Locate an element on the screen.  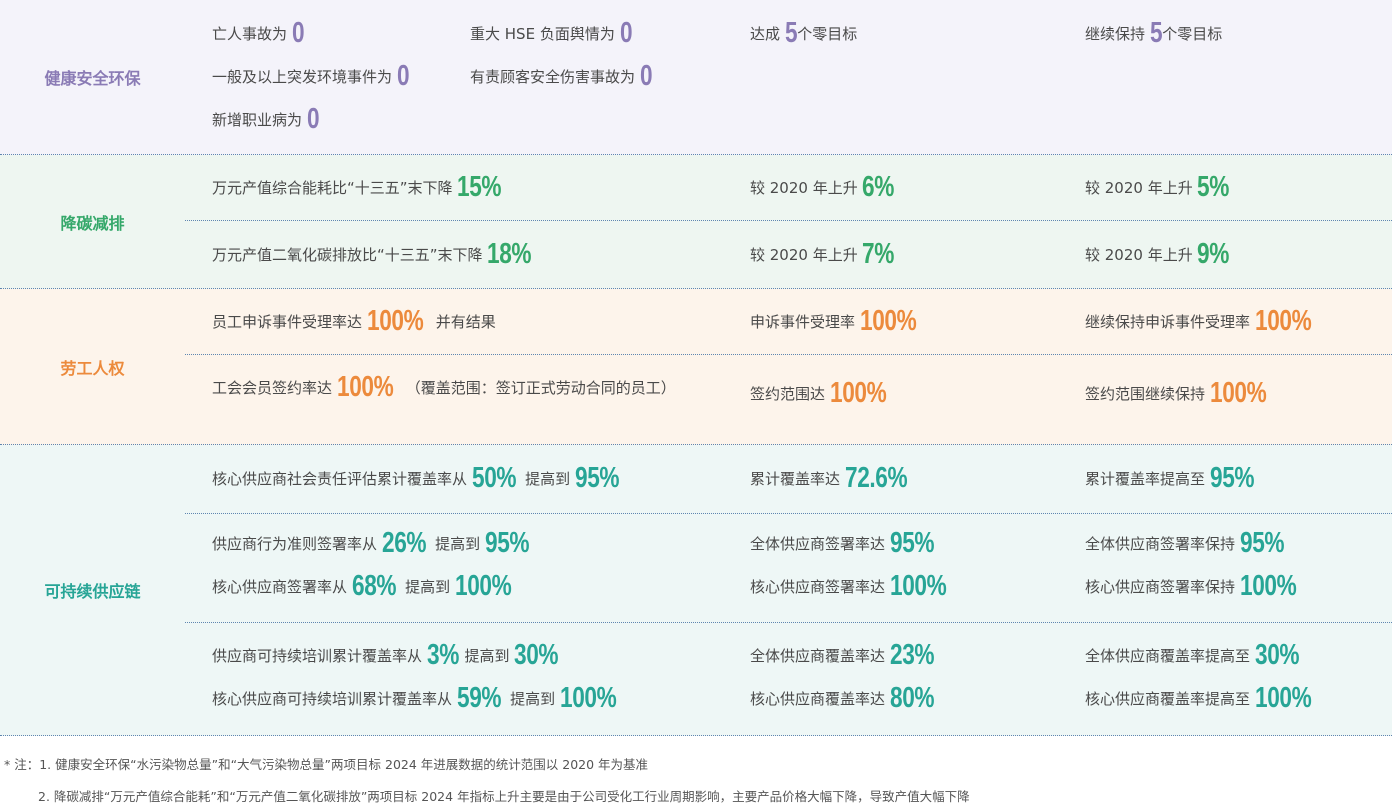
target-text: 核心供应商覆盖率提高至 is located at coordinates (1170, 699).